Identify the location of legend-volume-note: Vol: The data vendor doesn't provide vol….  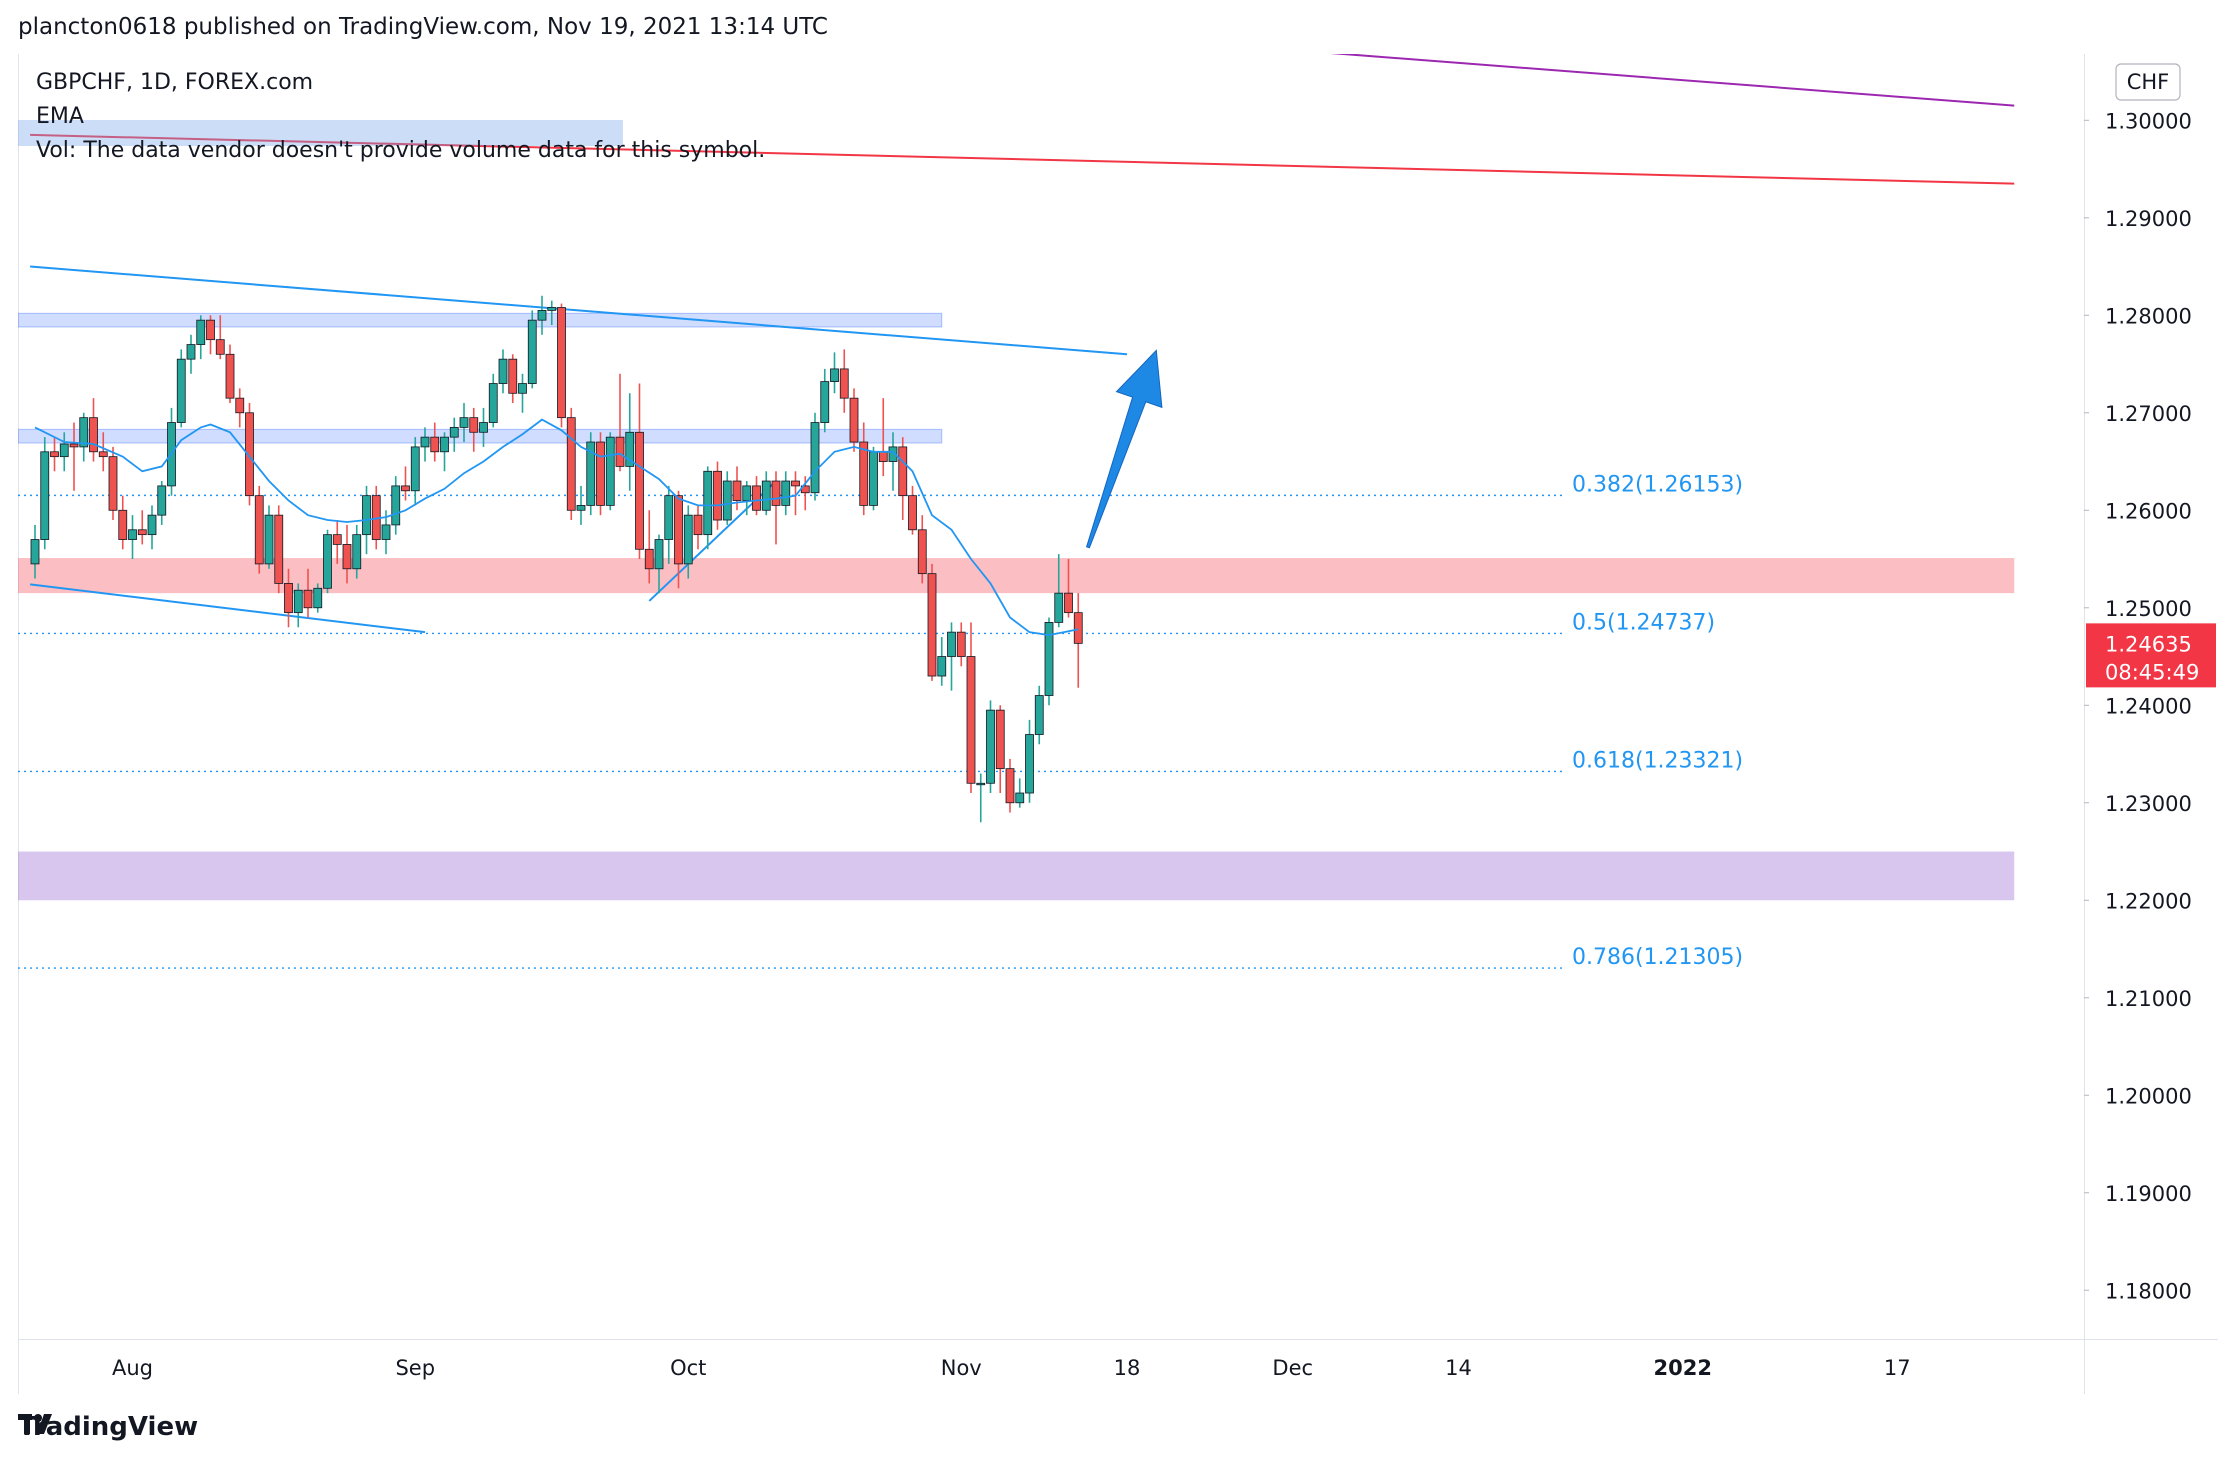
(401, 150).